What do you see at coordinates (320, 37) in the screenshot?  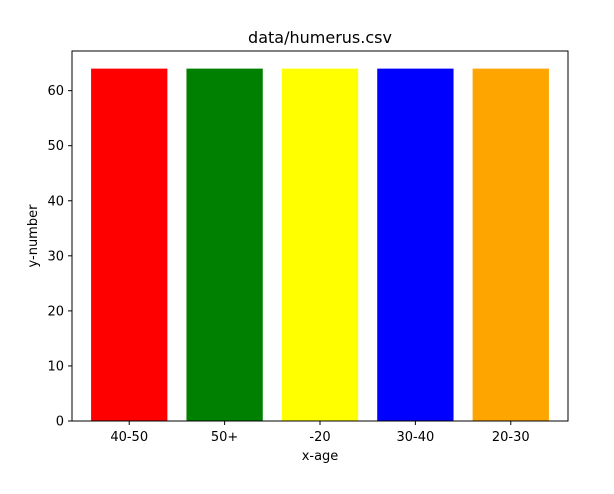 I see `chart-title: data/humerus.csv` at bounding box center [320, 37].